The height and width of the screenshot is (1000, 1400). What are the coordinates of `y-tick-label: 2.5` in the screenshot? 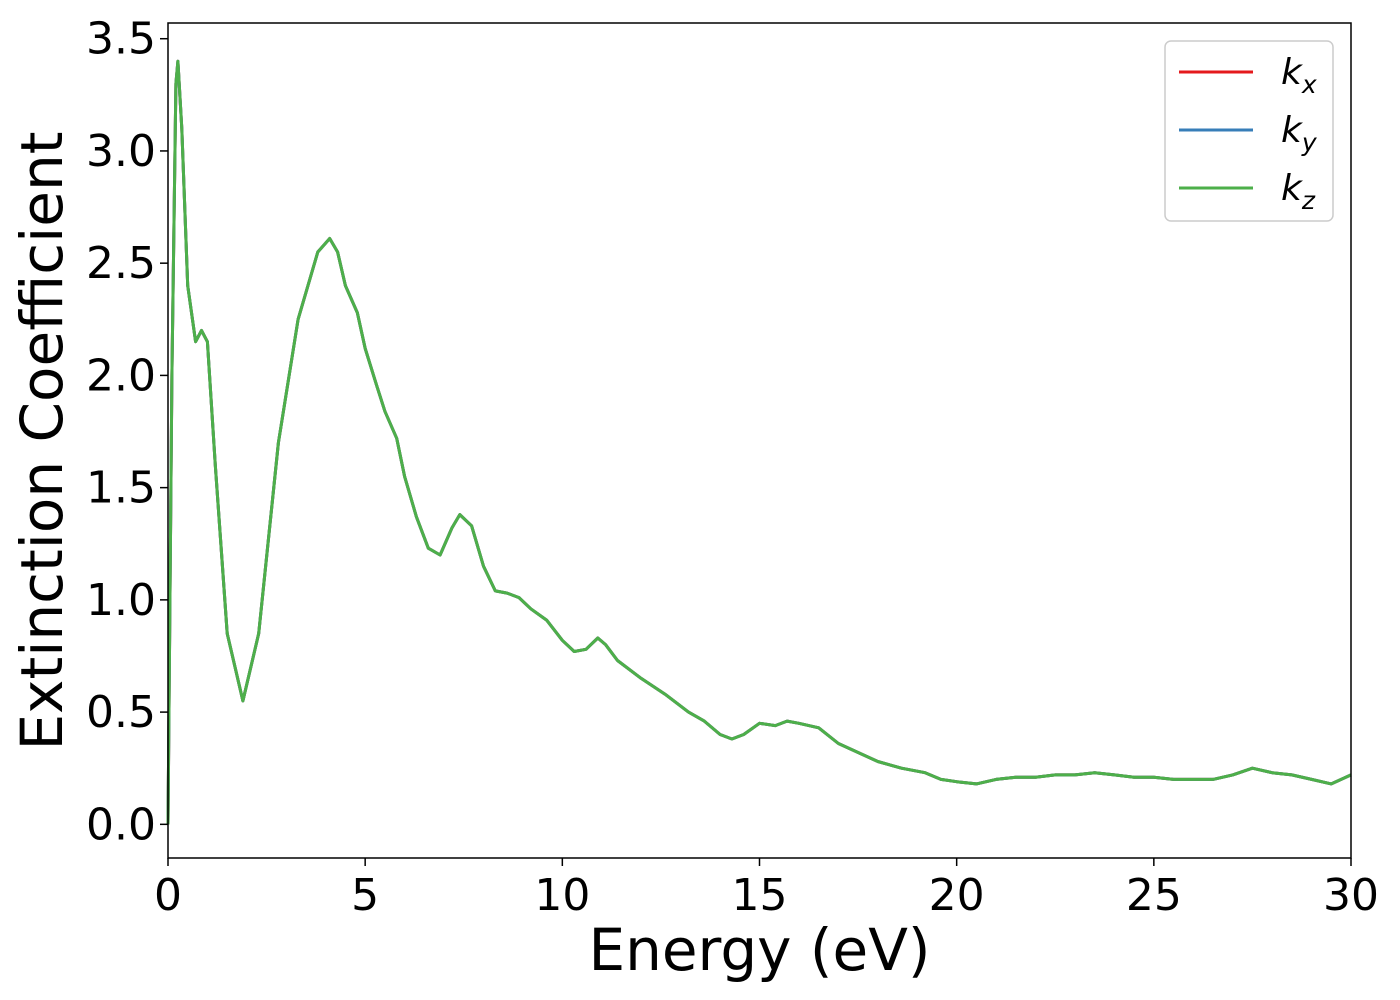 It's located at (121, 263).